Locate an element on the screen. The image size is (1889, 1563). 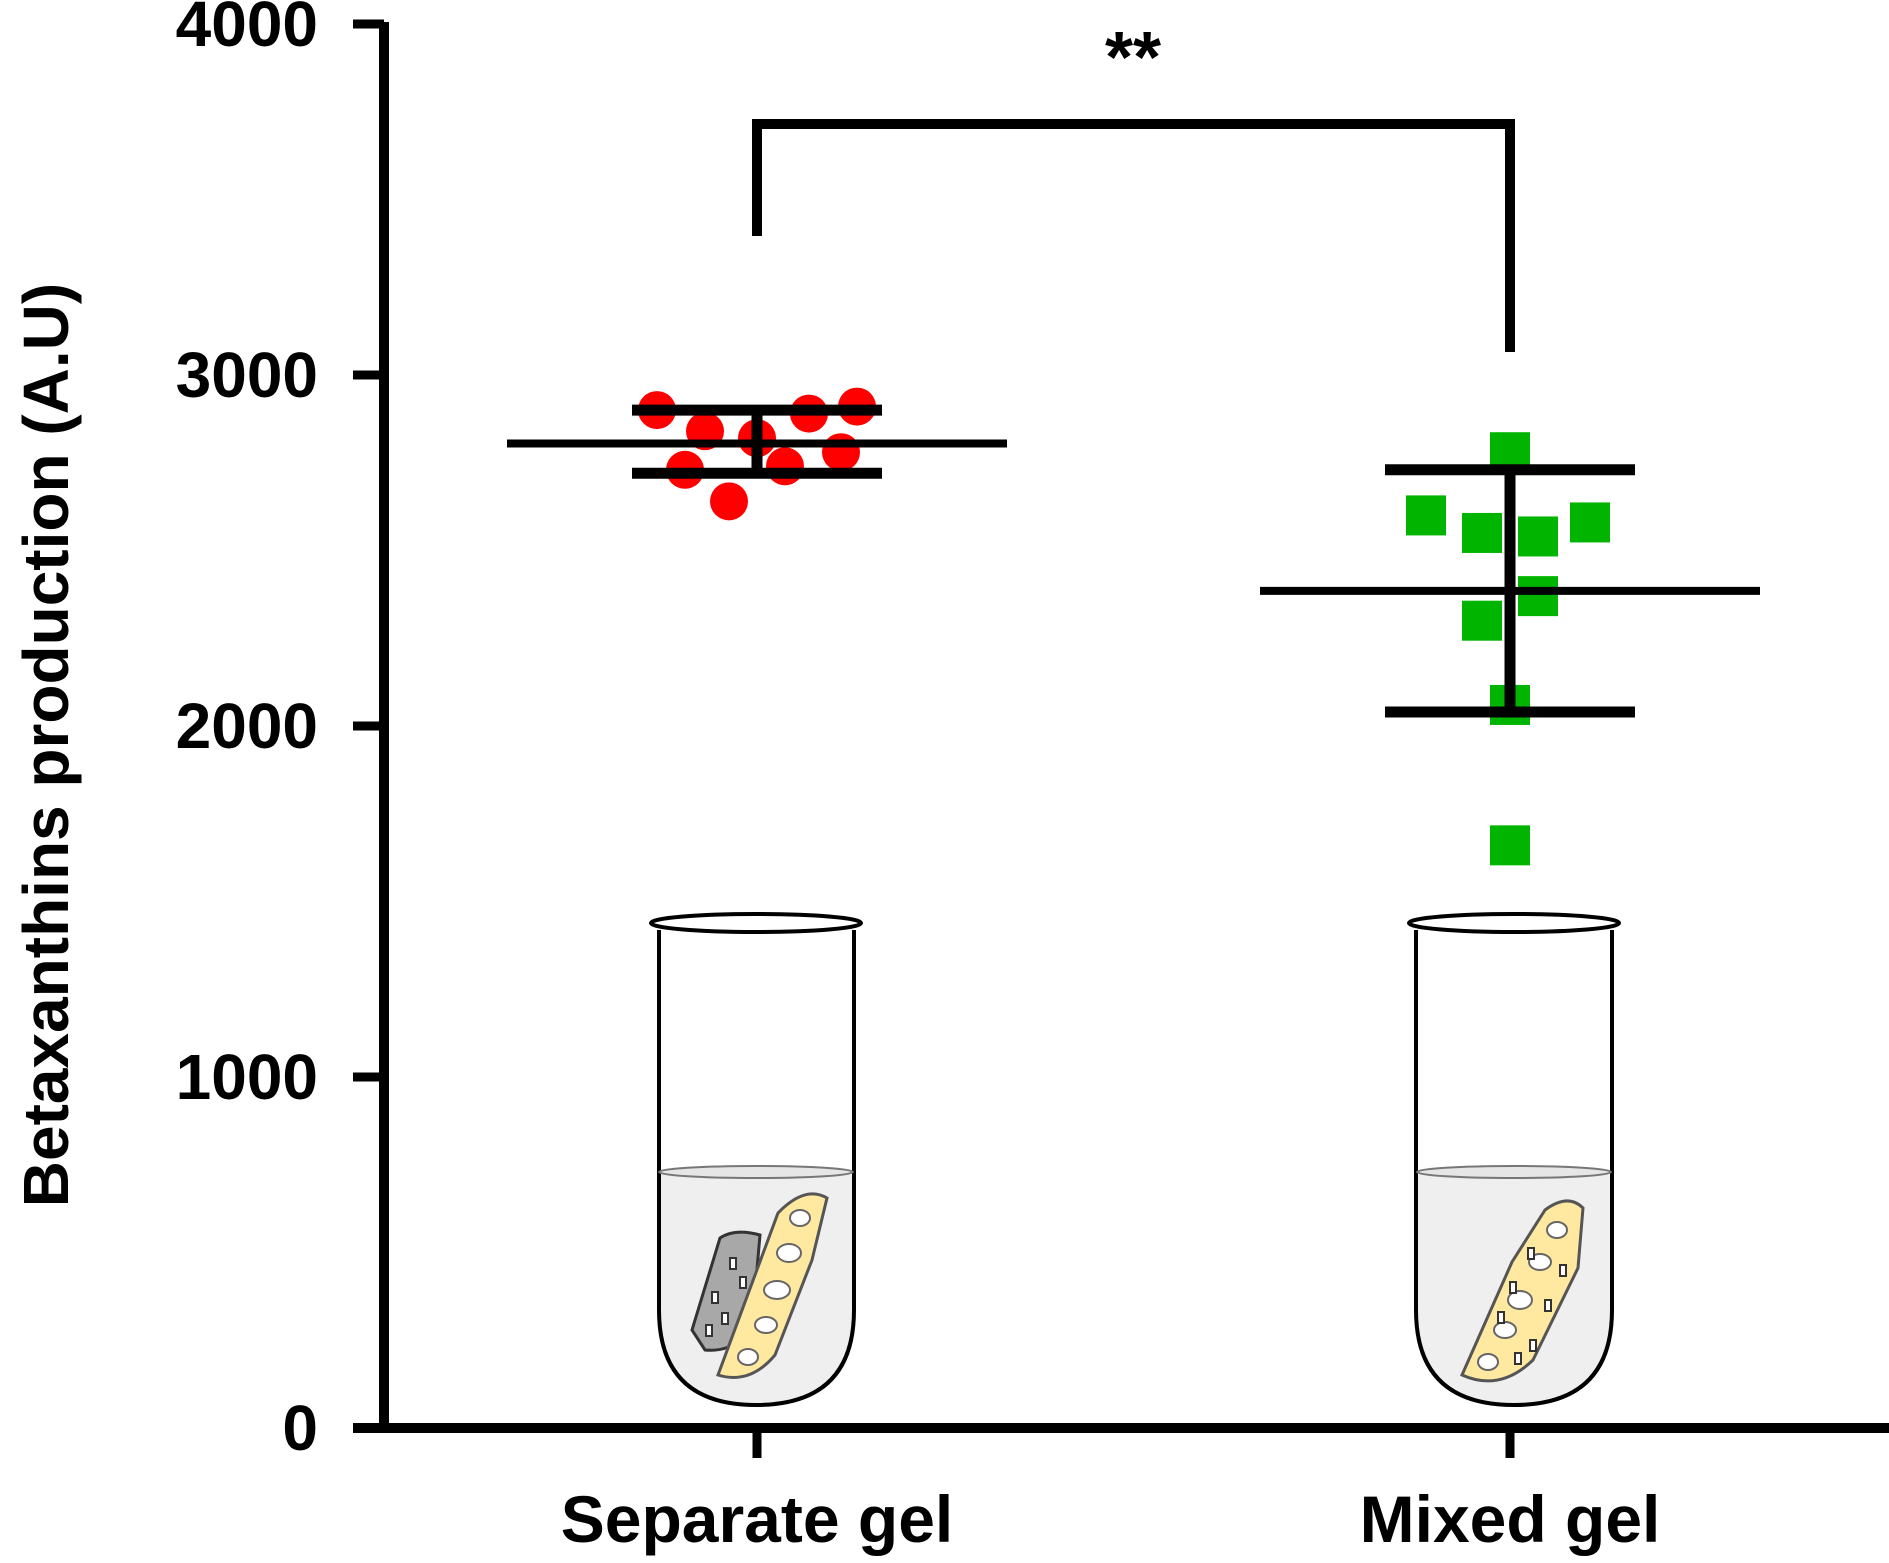
y-tick-label: 2000 is located at coordinates (247, 726).